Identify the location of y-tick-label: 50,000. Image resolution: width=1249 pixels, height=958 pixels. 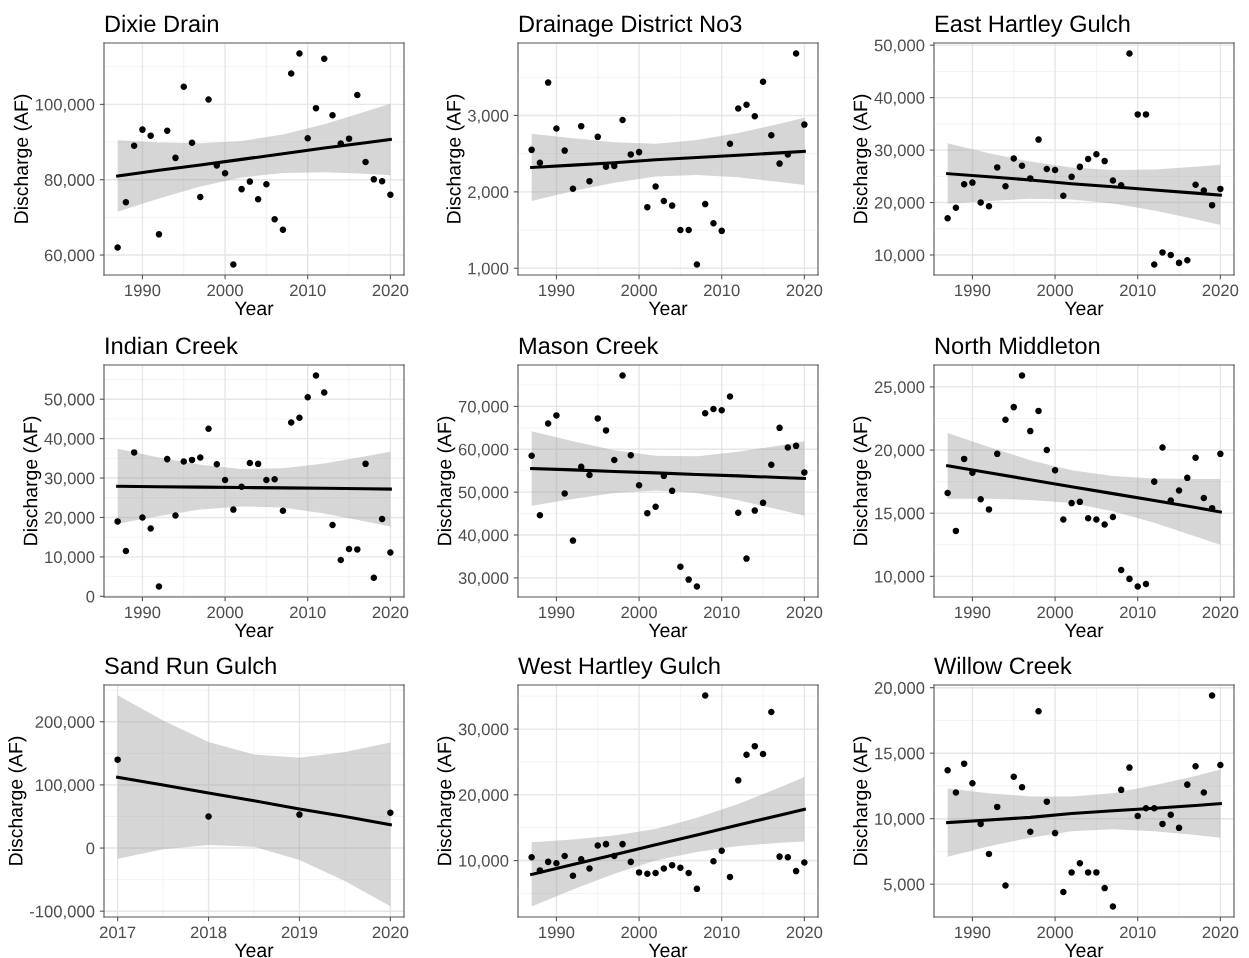
(69, 400).